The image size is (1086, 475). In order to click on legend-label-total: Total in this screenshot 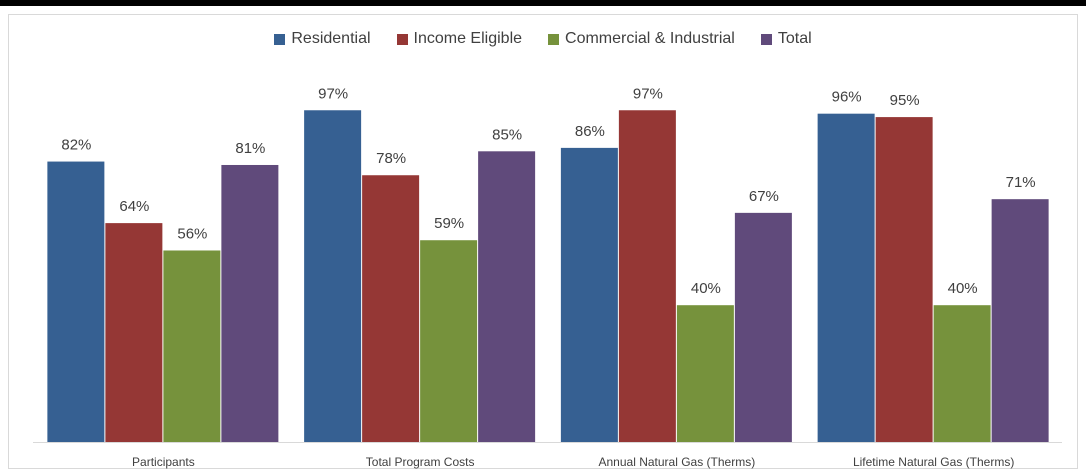, I will do `click(794, 38)`.